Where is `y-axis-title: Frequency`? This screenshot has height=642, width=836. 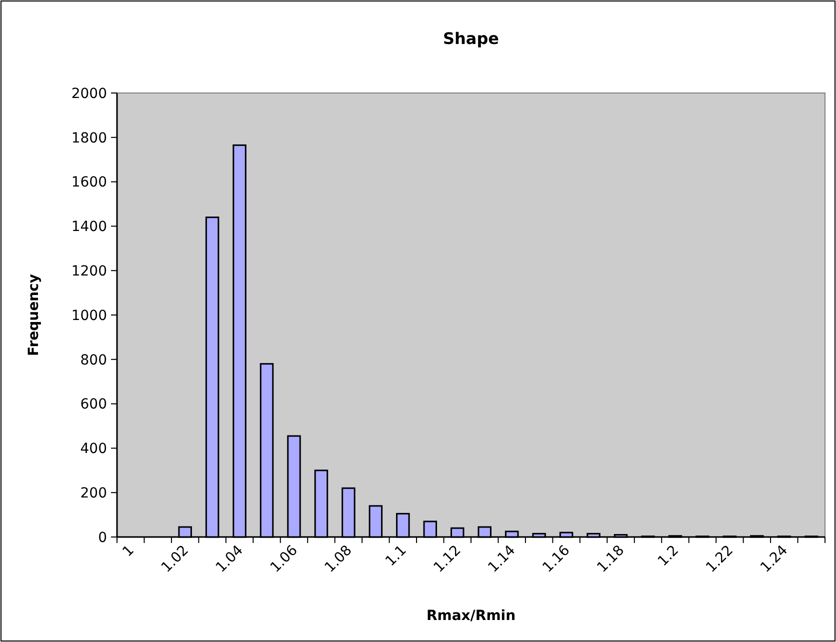 y-axis-title: Frequency is located at coordinates (34, 315).